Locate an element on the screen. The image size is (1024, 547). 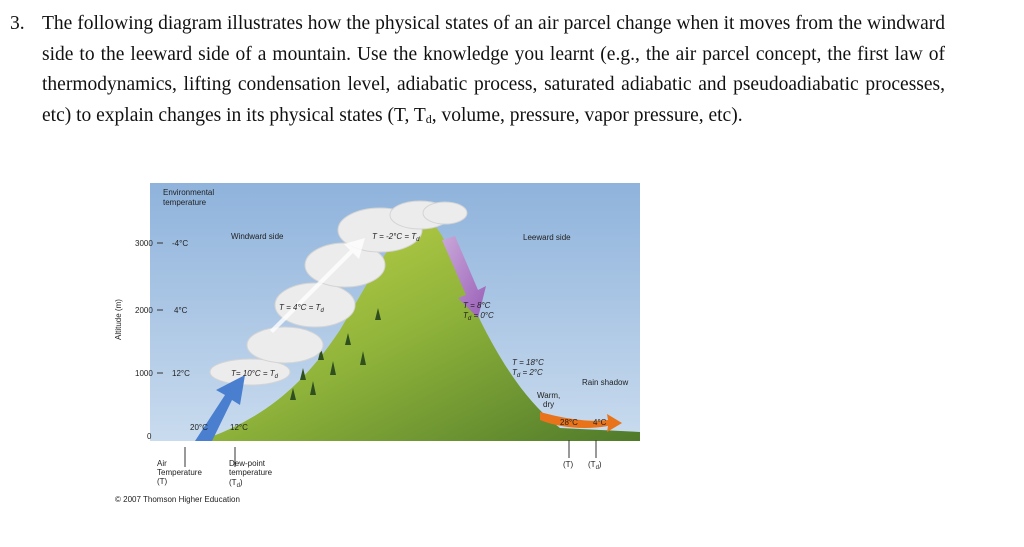
question-number: 3. is located at coordinates (17, 23).